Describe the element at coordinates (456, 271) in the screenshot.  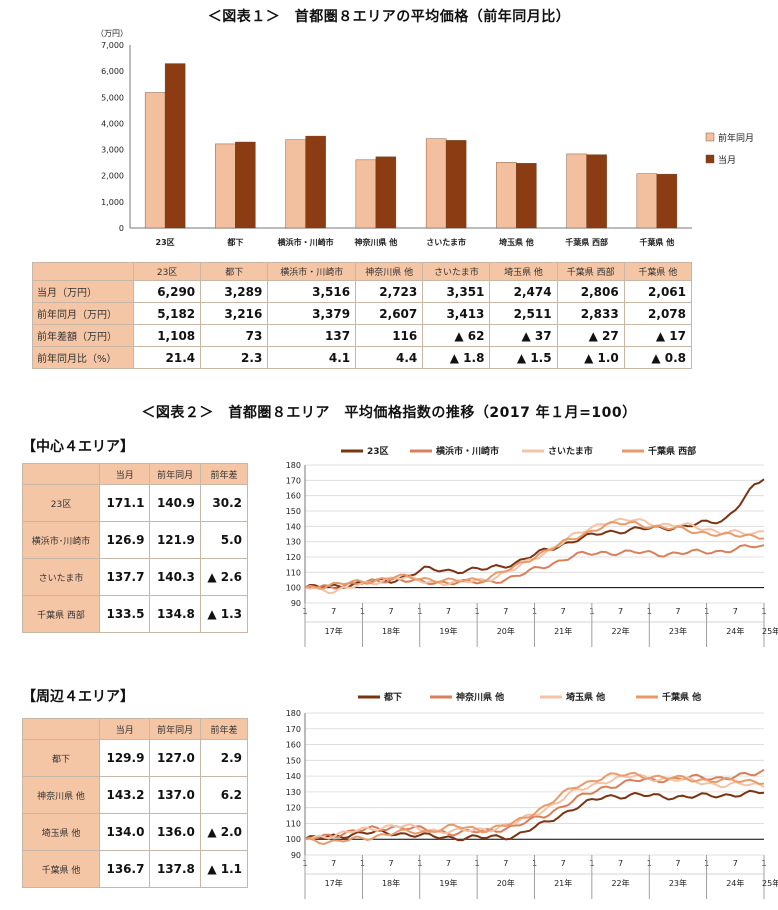
I see `col-header: さいたま市` at that location.